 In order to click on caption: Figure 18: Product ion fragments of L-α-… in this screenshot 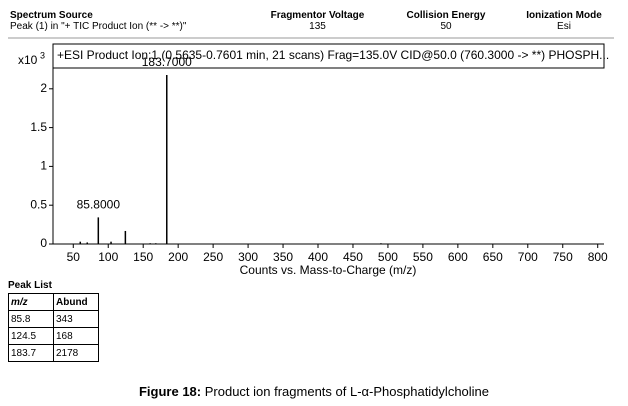, I will do `click(314, 391)`.